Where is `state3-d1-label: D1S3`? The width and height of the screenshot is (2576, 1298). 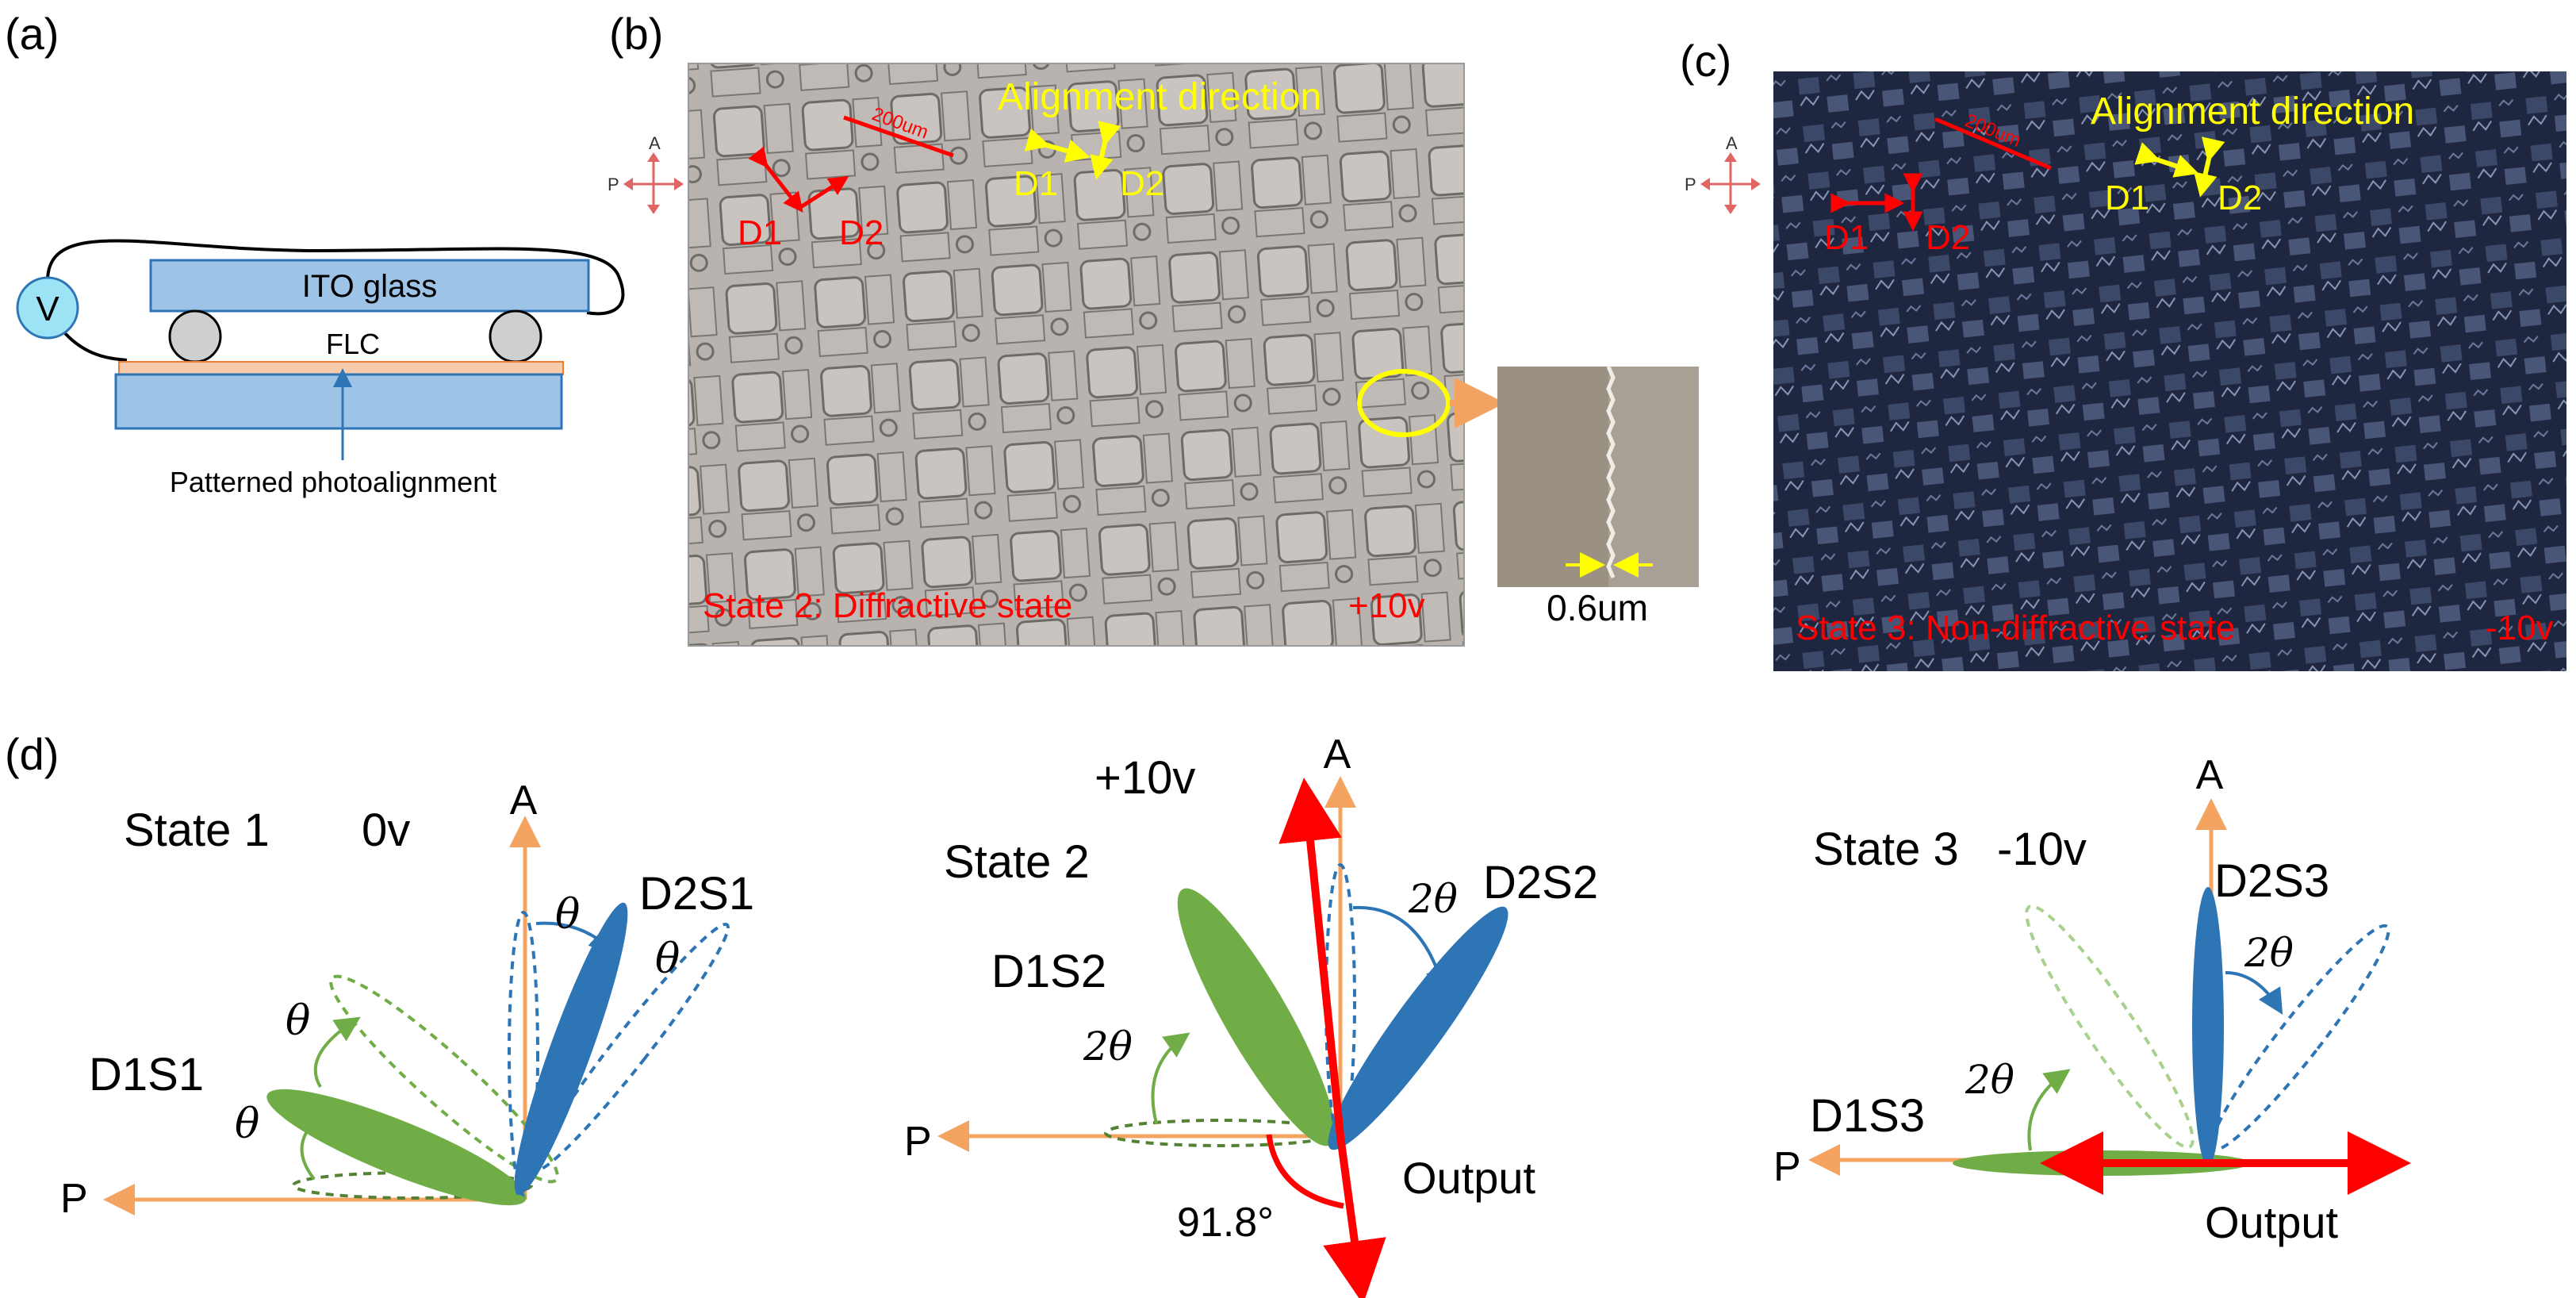 state3-d1-label: D1S3 is located at coordinates (1868, 1116).